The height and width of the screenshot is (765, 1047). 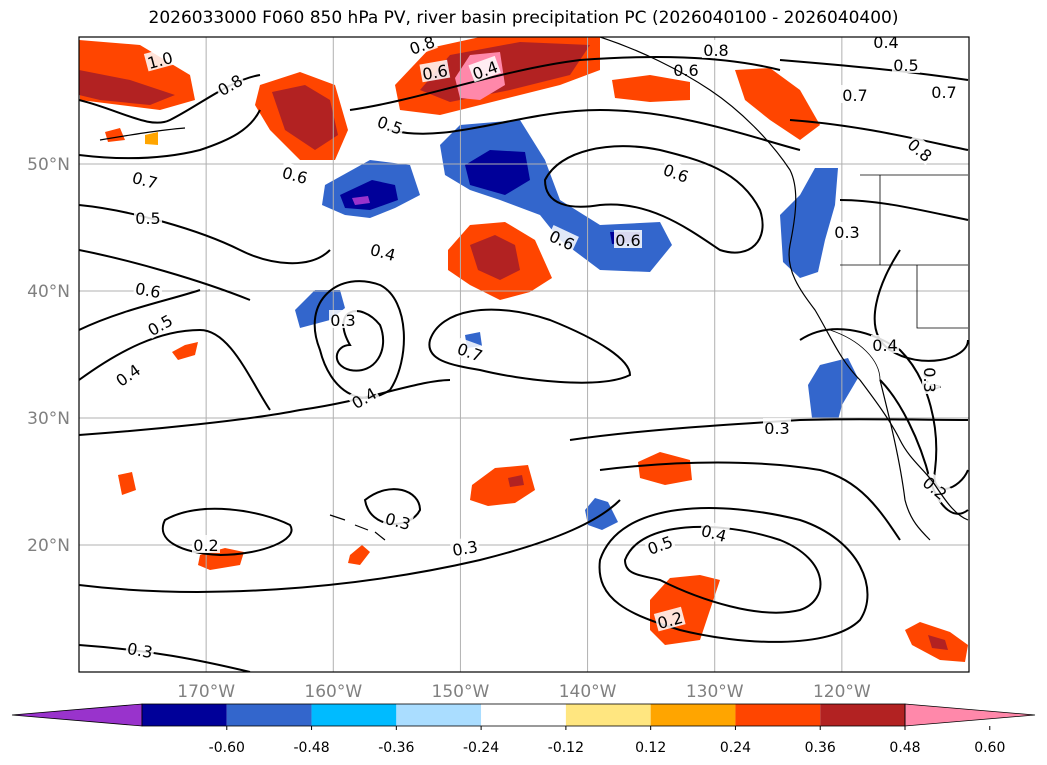 What do you see at coordinates (461, 692) in the screenshot?
I see `lon-tick-label: 150°W` at bounding box center [461, 692].